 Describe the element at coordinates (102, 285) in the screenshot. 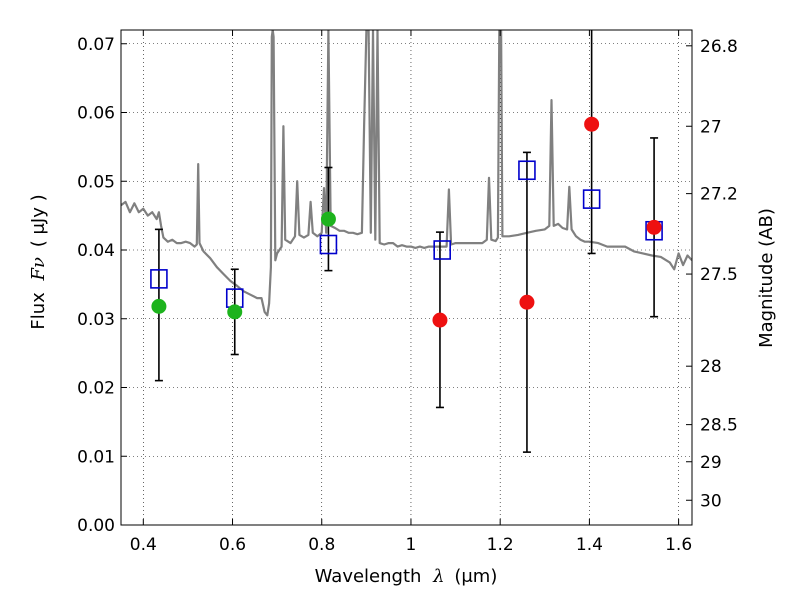

I see `y-axis-ticks: 0.00 0.01 0.02 0.03 0.04 0.05 0.06 0.07` at that location.